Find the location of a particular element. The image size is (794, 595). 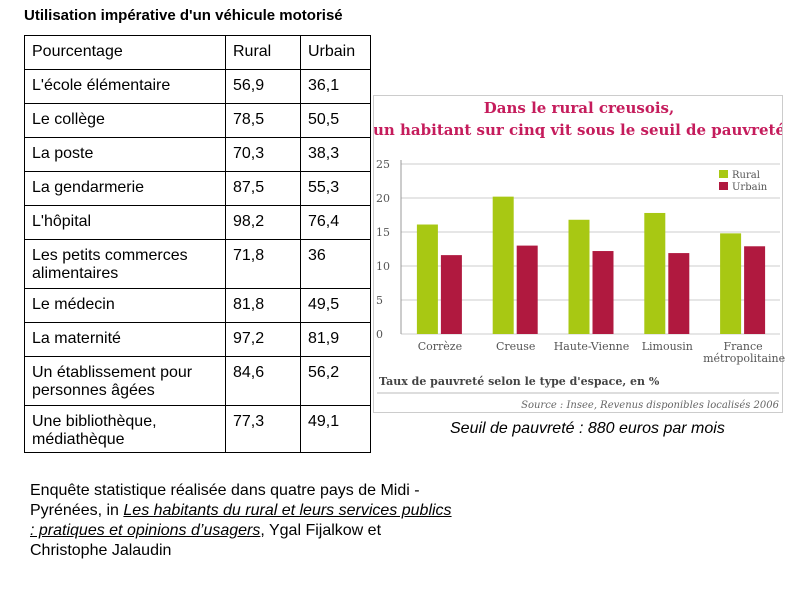

y-tick-label: 0 is located at coordinates (379, 334).